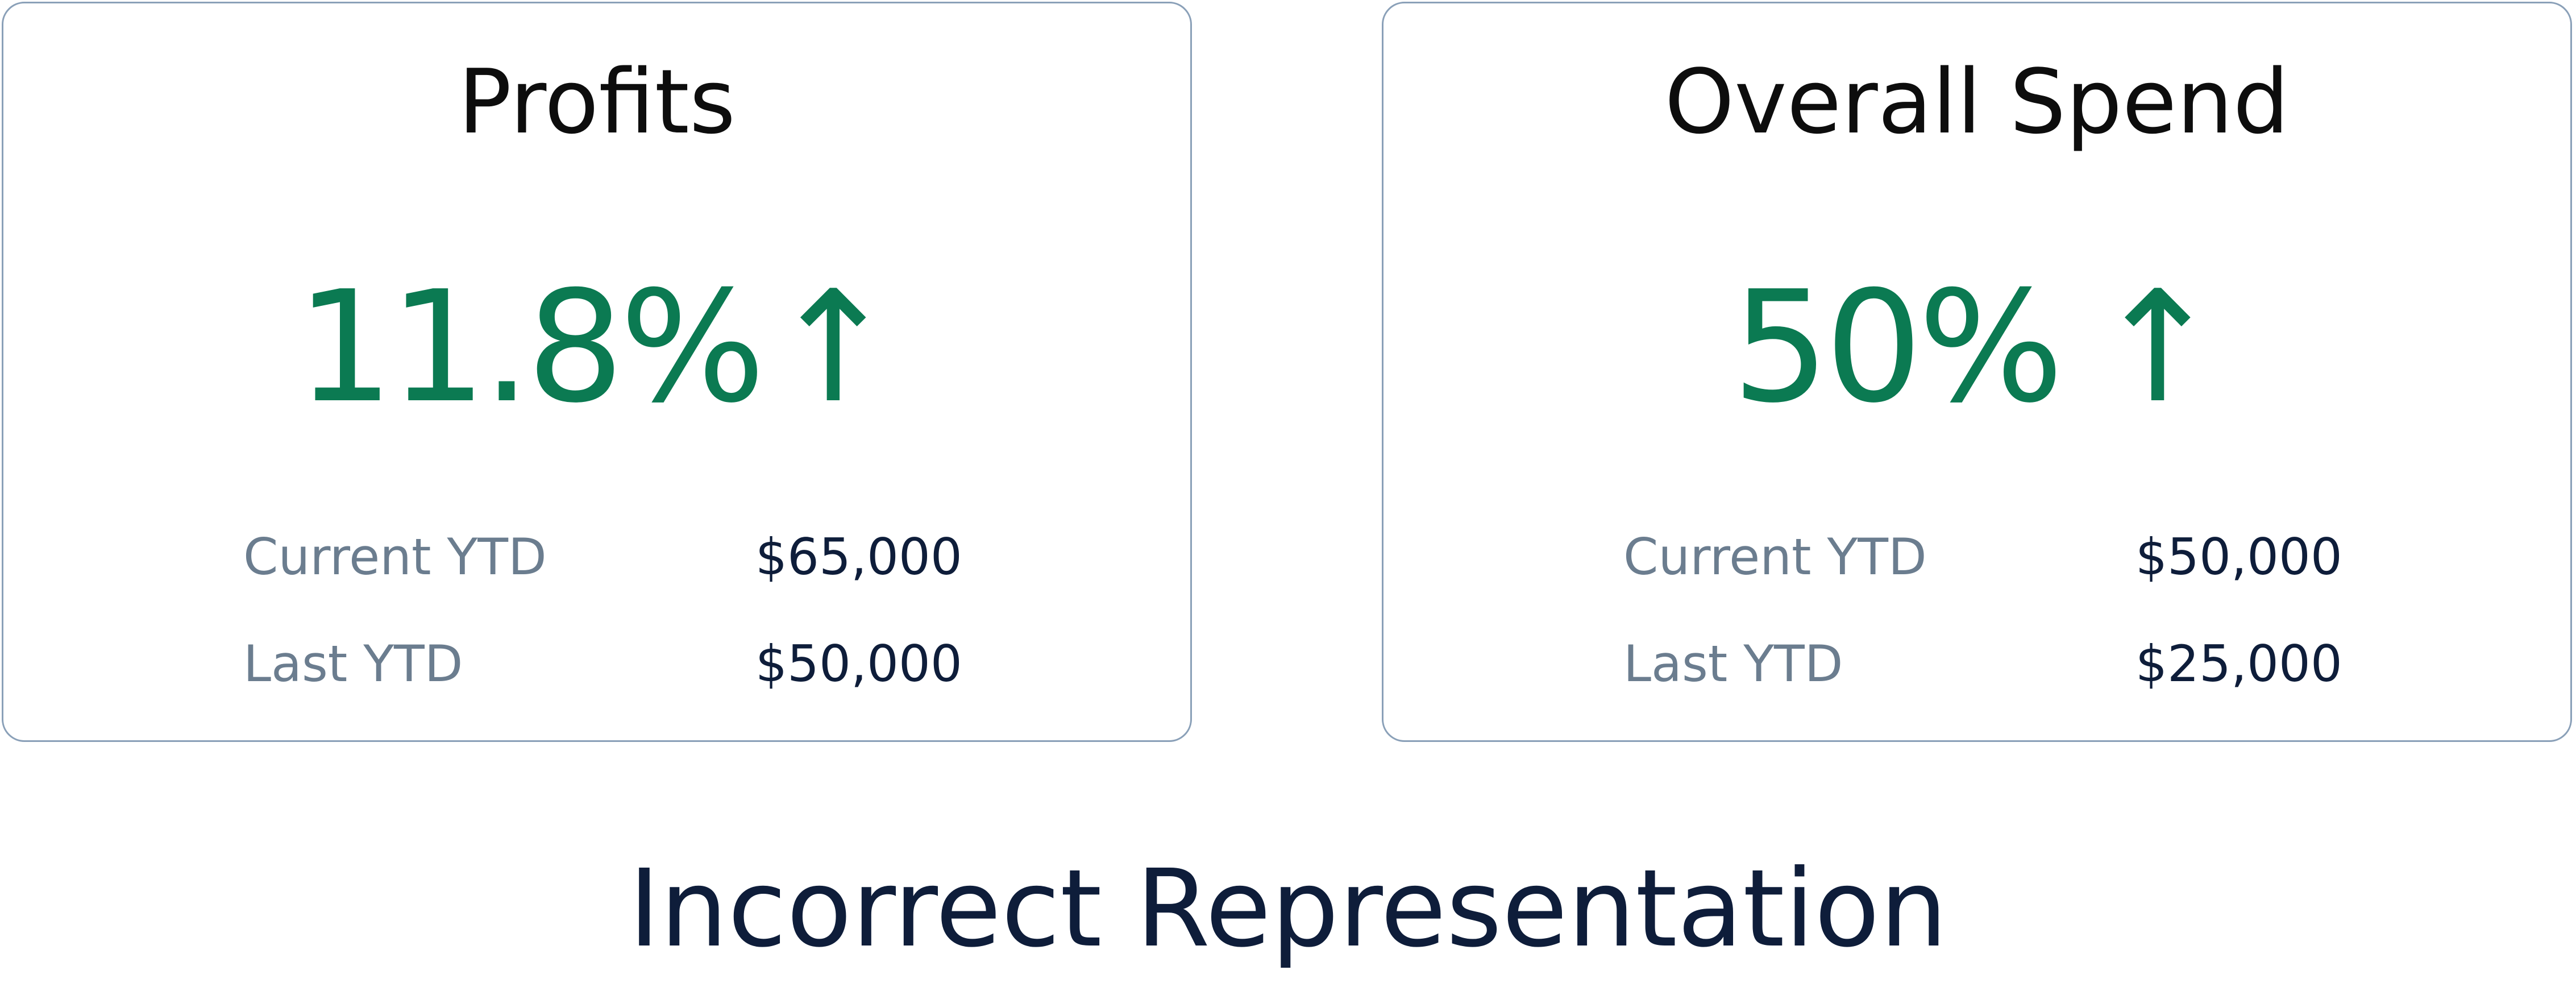  I want to click on caption: Incorrect Representation, so click(1288, 909).